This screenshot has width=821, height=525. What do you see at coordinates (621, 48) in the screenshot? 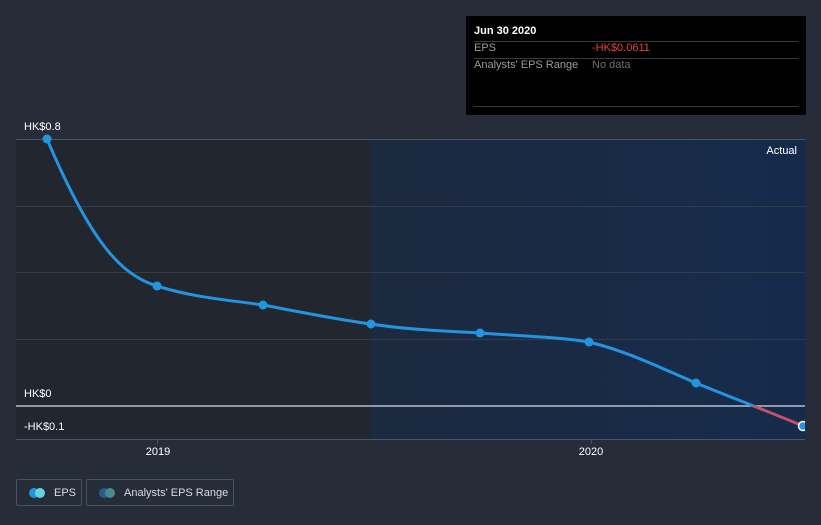
I see `tooltip-eps-value: -HK$0.0611` at bounding box center [621, 48].